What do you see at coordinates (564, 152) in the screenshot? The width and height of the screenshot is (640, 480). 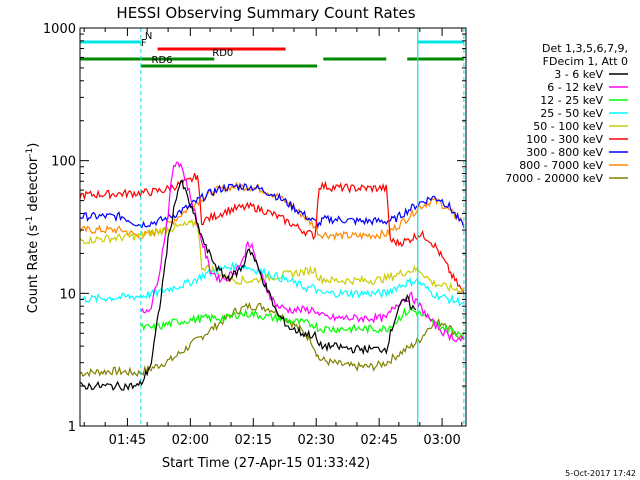 I see `legend-entry: 300 - 800 keV` at bounding box center [564, 152].